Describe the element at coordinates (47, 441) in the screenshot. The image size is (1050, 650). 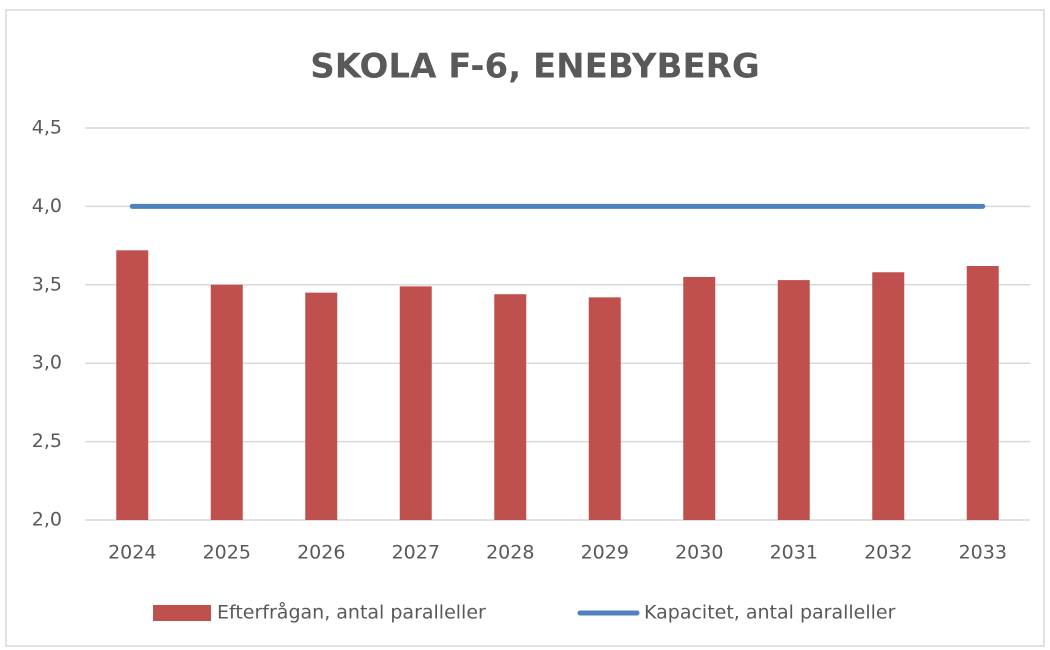
I see `y-tick-label: 2,5` at that location.